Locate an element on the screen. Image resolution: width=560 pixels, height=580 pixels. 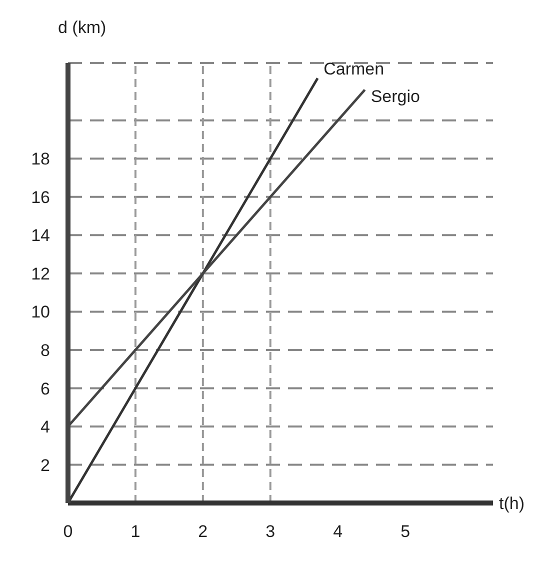
series-label: Carmen is located at coordinates (354, 68).